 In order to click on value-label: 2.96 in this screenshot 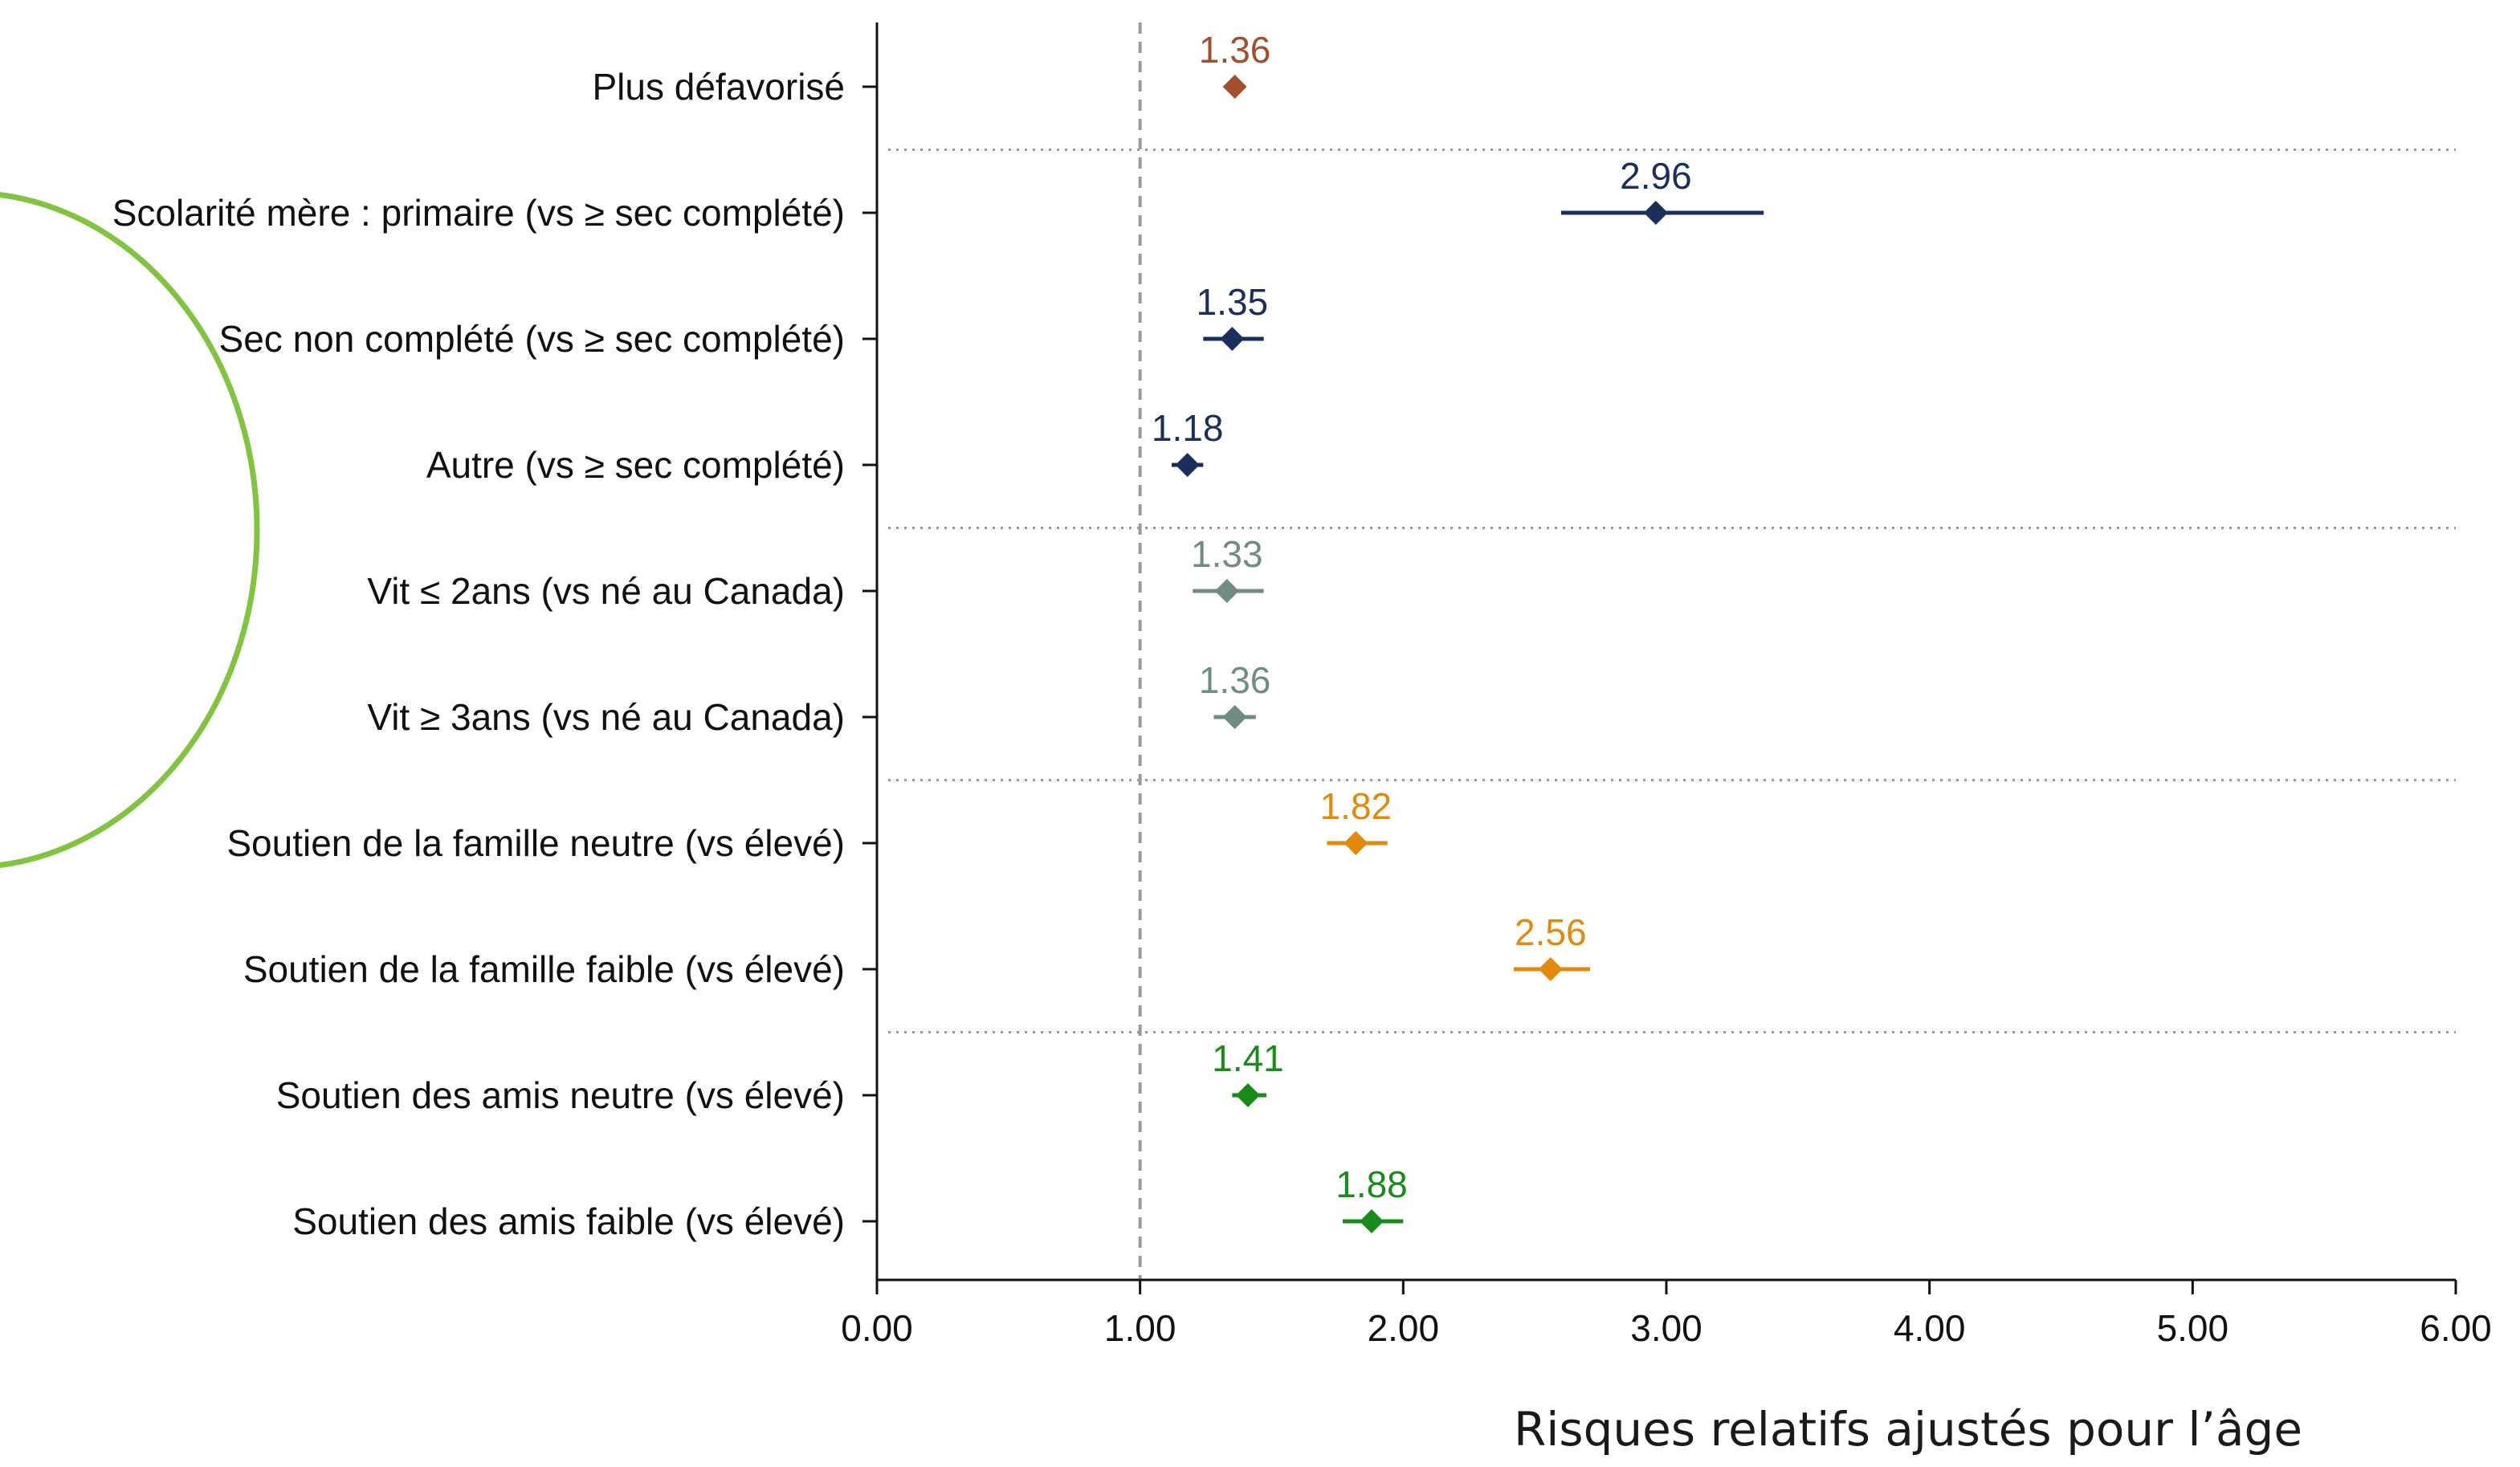, I will do `click(1656, 176)`.